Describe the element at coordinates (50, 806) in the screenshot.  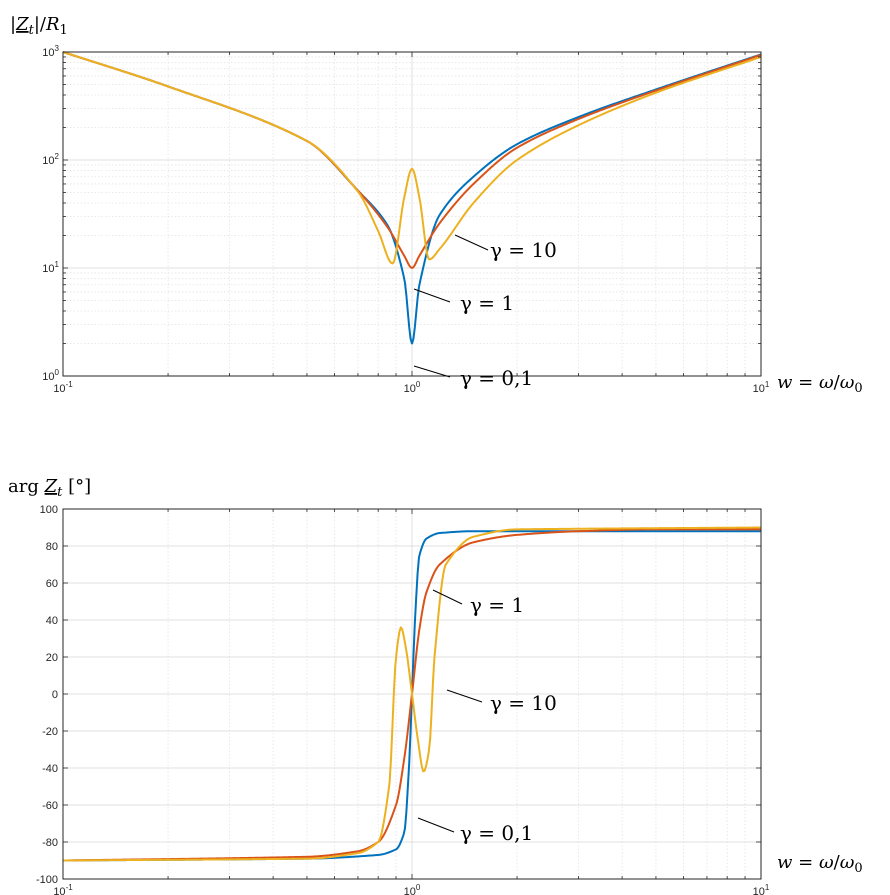
I see `y-tick-label: -60` at that location.